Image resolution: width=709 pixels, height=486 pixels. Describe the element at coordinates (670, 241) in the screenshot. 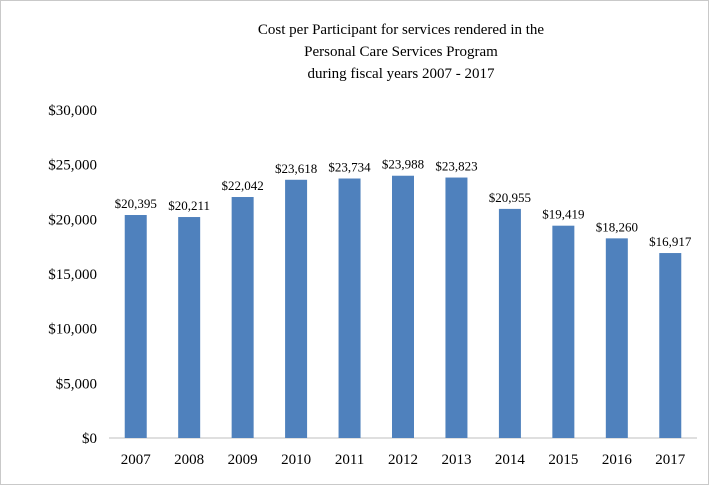

I see `data-label: $16,917` at that location.